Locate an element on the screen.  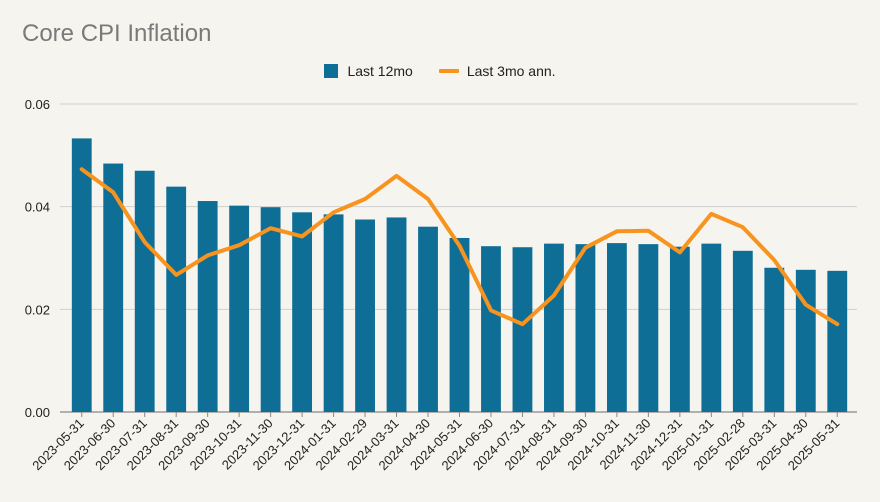
legend-item-last-12mo: Last 12mo is located at coordinates (368, 71).